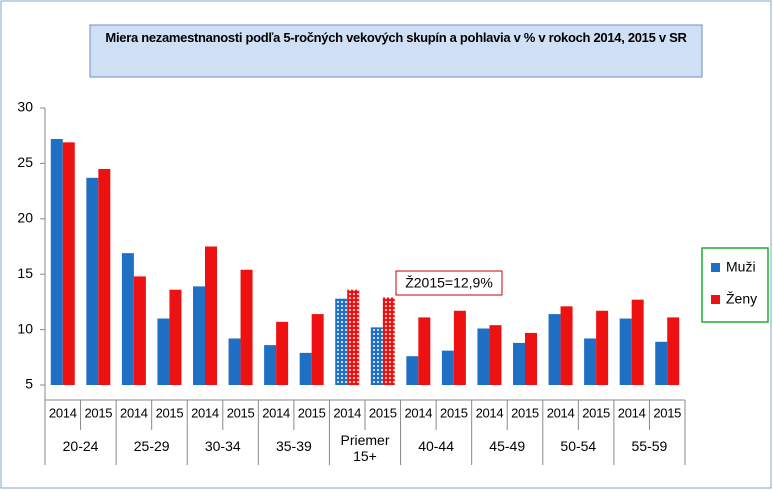  Describe the element at coordinates (741, 299) in the screenshot. I see `legend-label: Ženy` at that location.